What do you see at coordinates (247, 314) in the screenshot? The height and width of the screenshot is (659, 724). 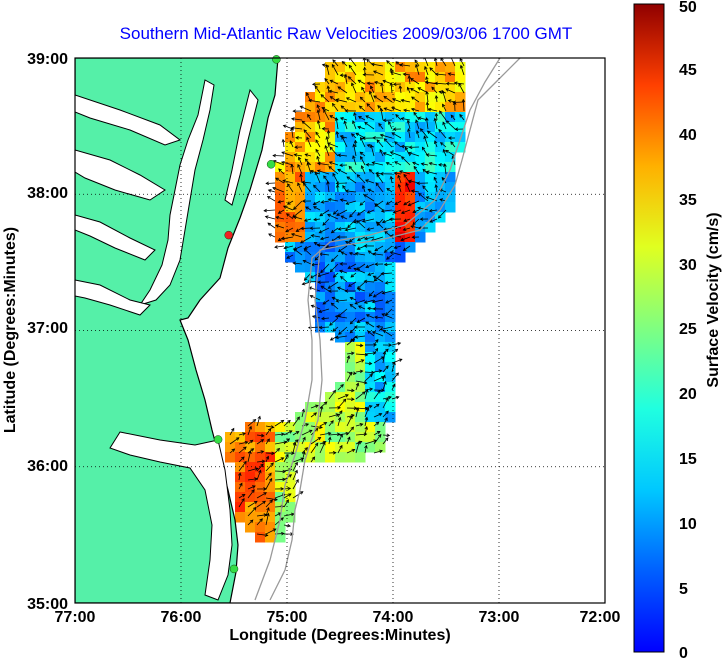 I see `station-markers` at bounding box center [247, 314].